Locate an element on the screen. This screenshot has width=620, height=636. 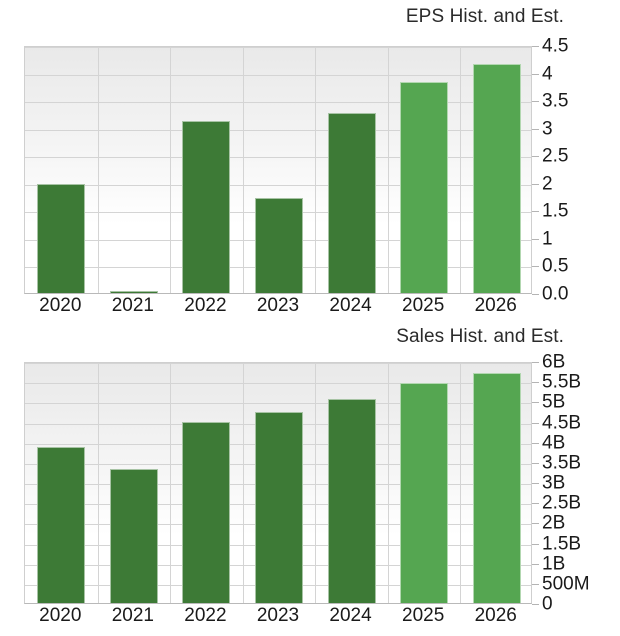
y-axis-label: 3.5B is located at coordinates (562, 463).